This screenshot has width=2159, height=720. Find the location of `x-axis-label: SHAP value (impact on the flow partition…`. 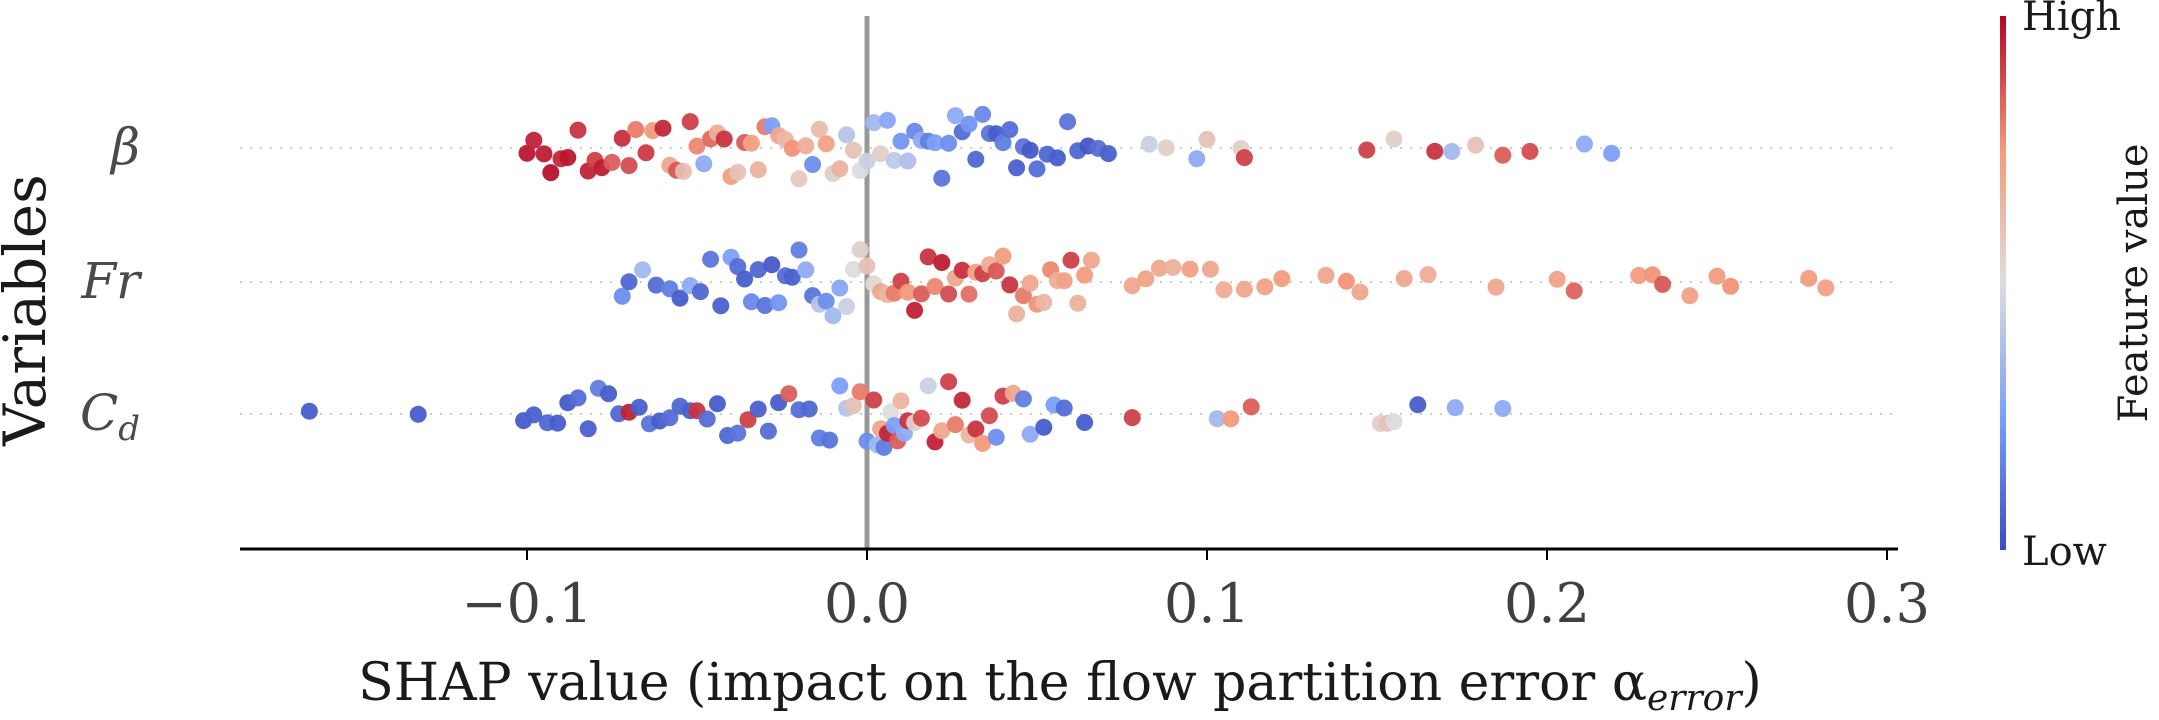

x-axis-label: SHAP value (impact on the flow partition… is located at coordinates (1060, 686).